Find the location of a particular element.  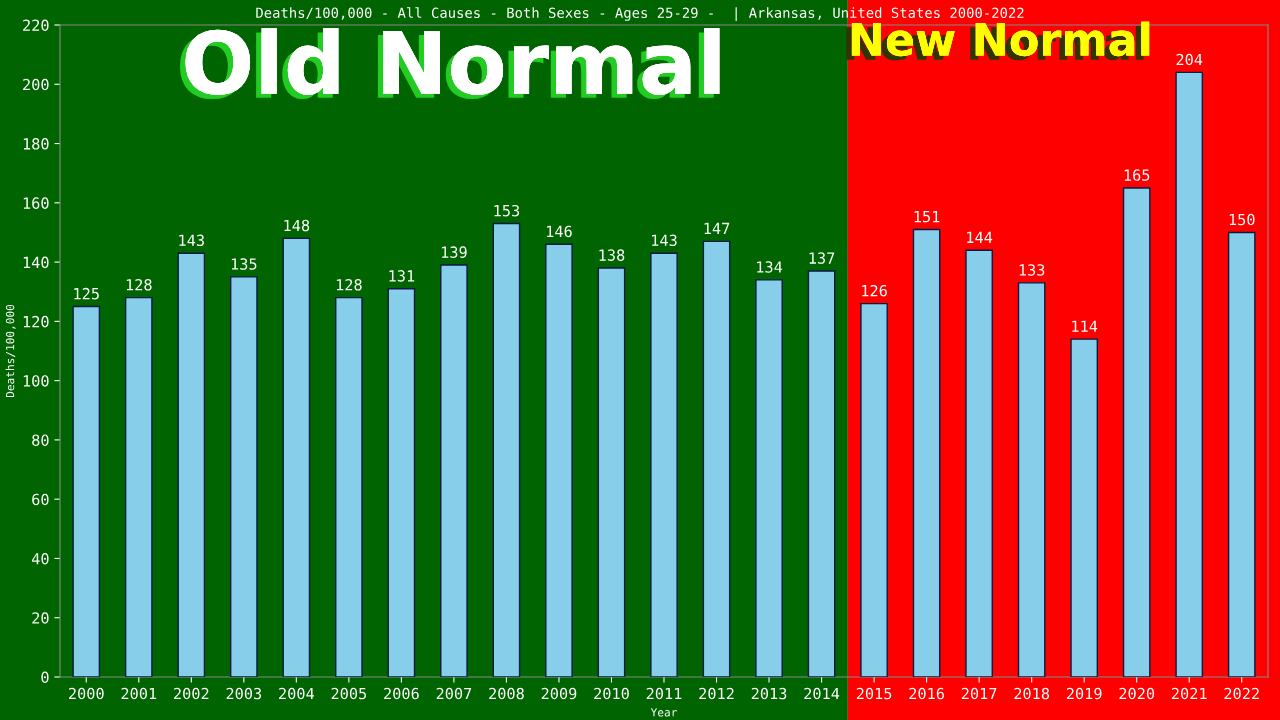

x-tick-label: 2007 is located at coordinates (454, 693).